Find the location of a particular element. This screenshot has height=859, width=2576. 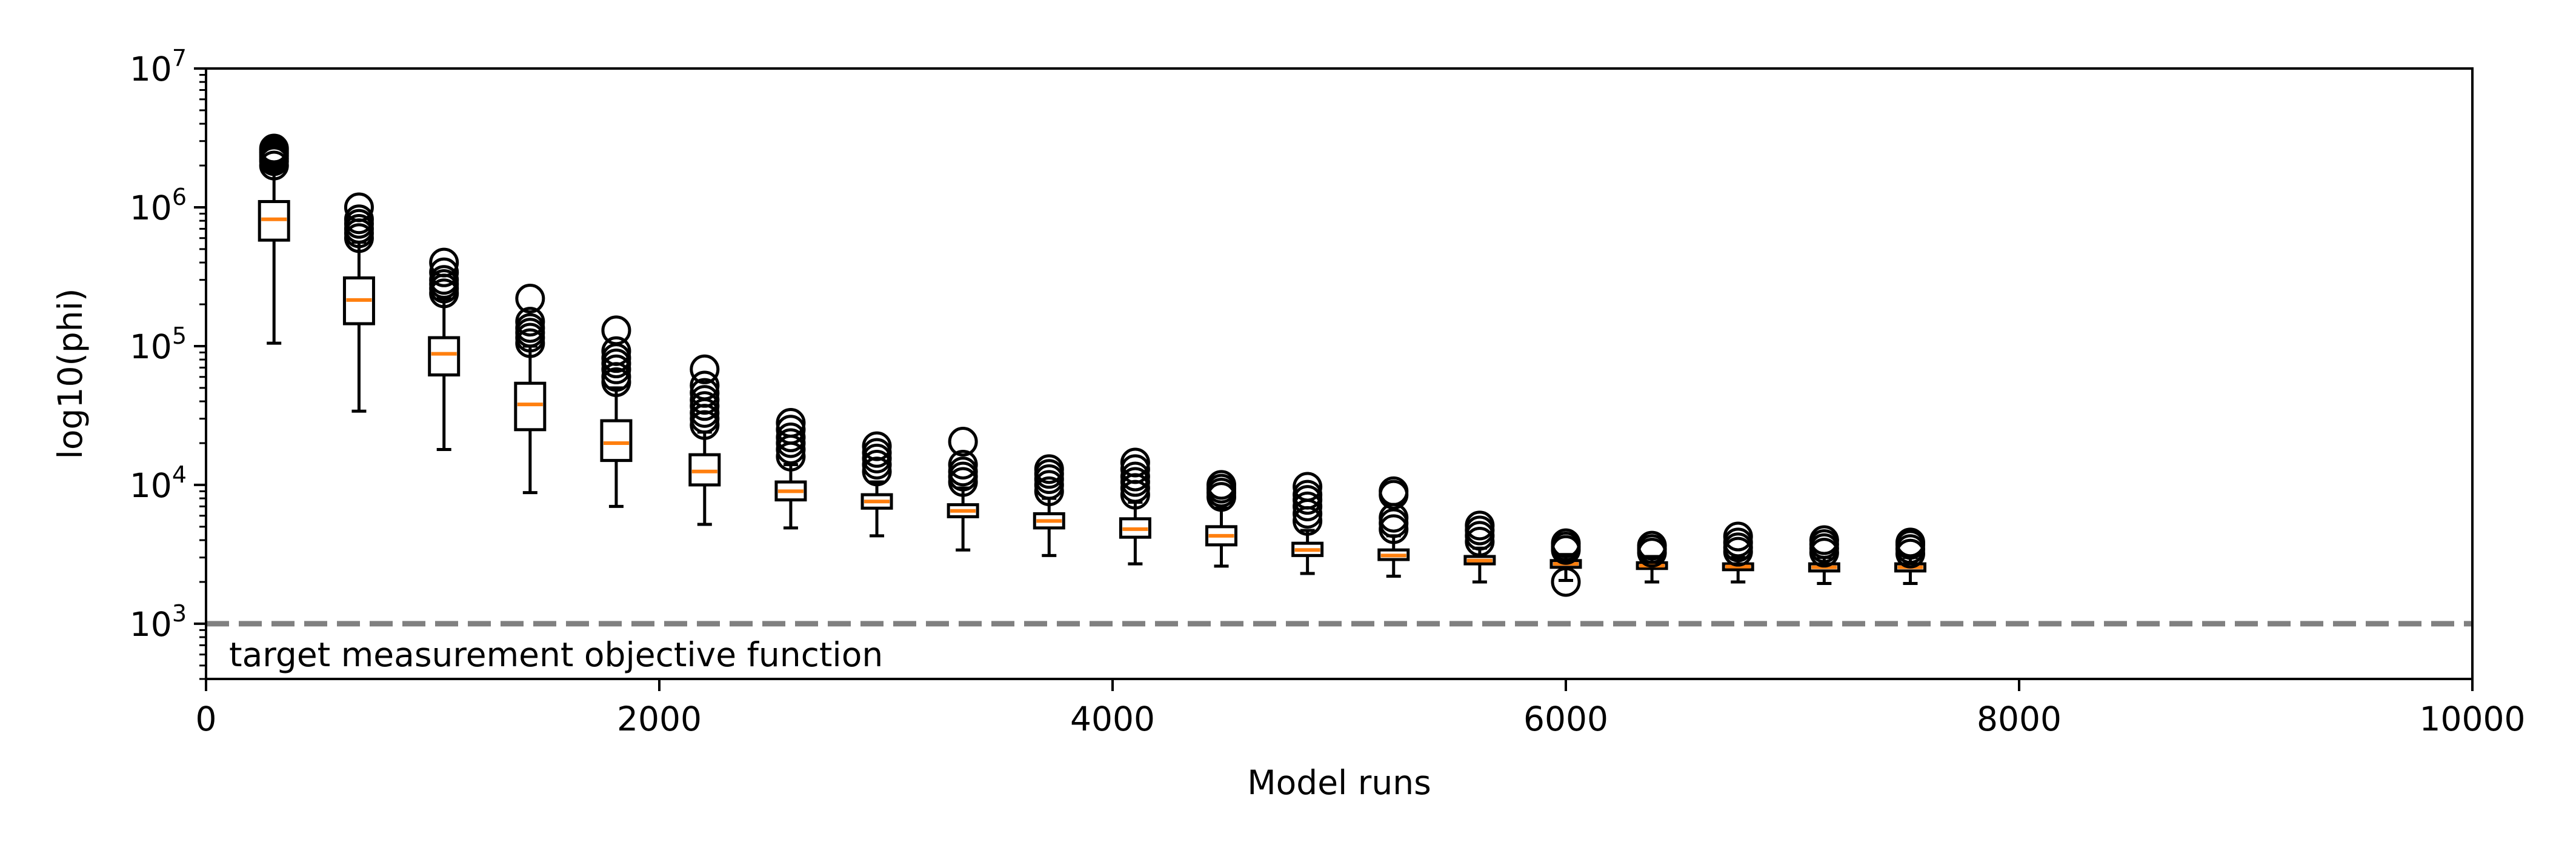

x-tick-label: 8000 is located at coordinates (2019, 719).